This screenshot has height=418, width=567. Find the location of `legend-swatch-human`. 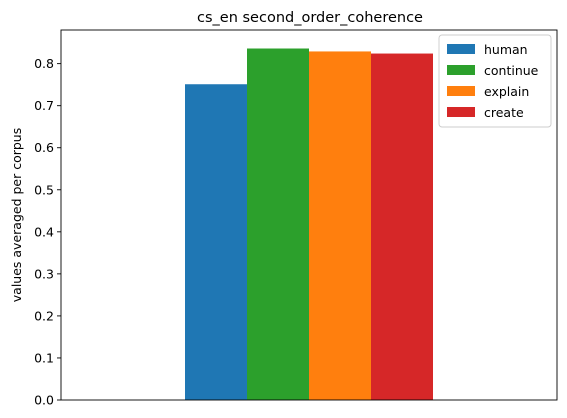

legend-swatch-human is located at coordinates (461, 49).